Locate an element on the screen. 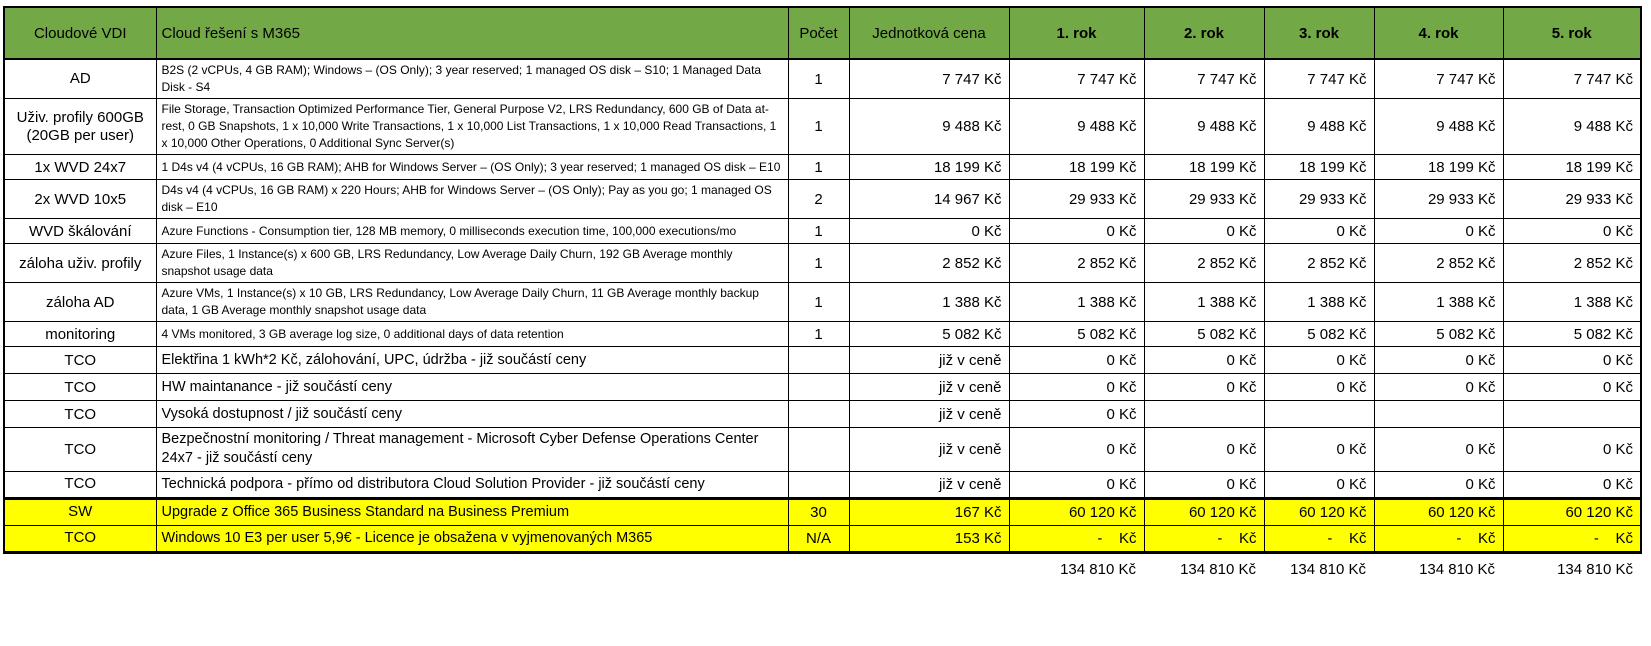 This screenshot has height=646, width=1651. cell-year-1-value: 60 120 Kč is located at coordinates (1076, 511).